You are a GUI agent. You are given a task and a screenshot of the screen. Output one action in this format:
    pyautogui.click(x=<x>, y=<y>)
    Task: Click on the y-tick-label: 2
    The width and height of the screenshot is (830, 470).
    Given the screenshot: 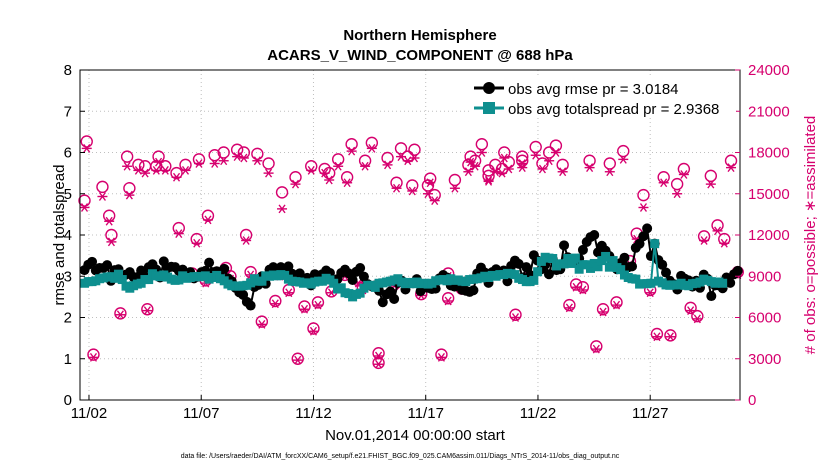 What is the action you would take?
    pyautogui.click(x=68, y=318)
    